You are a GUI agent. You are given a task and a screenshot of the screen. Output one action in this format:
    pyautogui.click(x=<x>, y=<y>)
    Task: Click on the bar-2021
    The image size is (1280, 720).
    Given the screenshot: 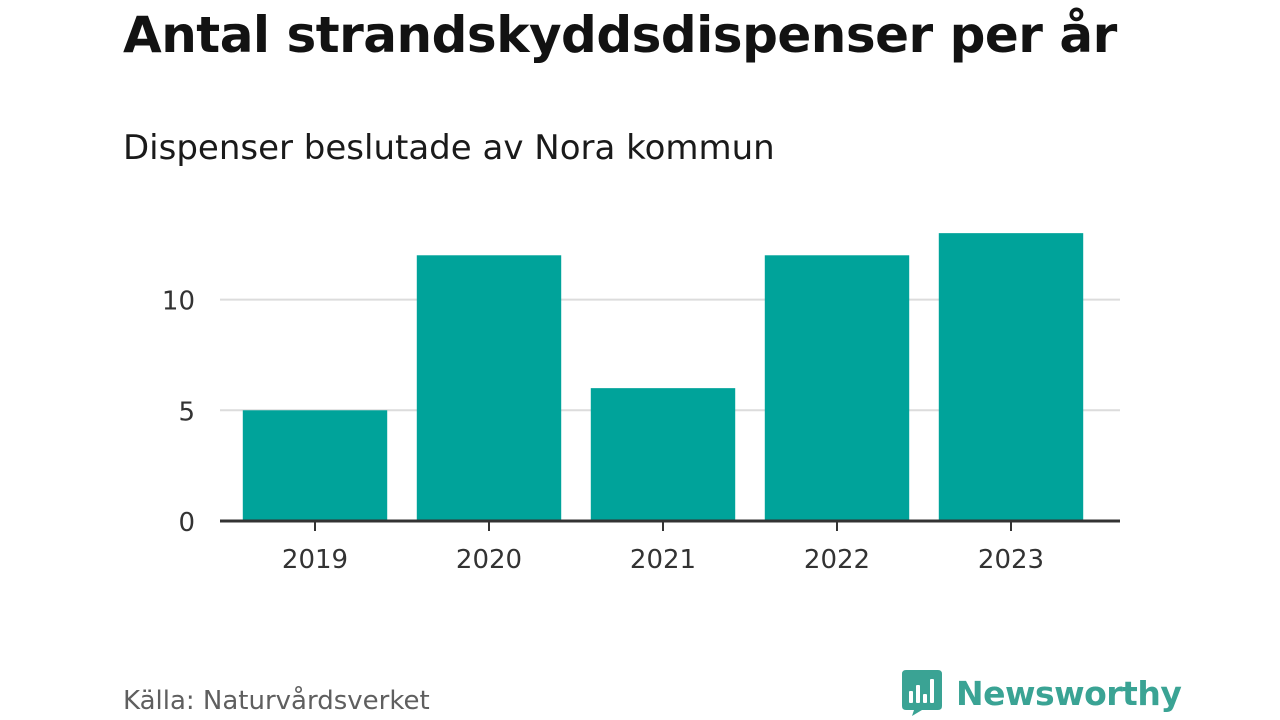 What is the action you would take?
    pyautogui.click(x=663, y=454)
    